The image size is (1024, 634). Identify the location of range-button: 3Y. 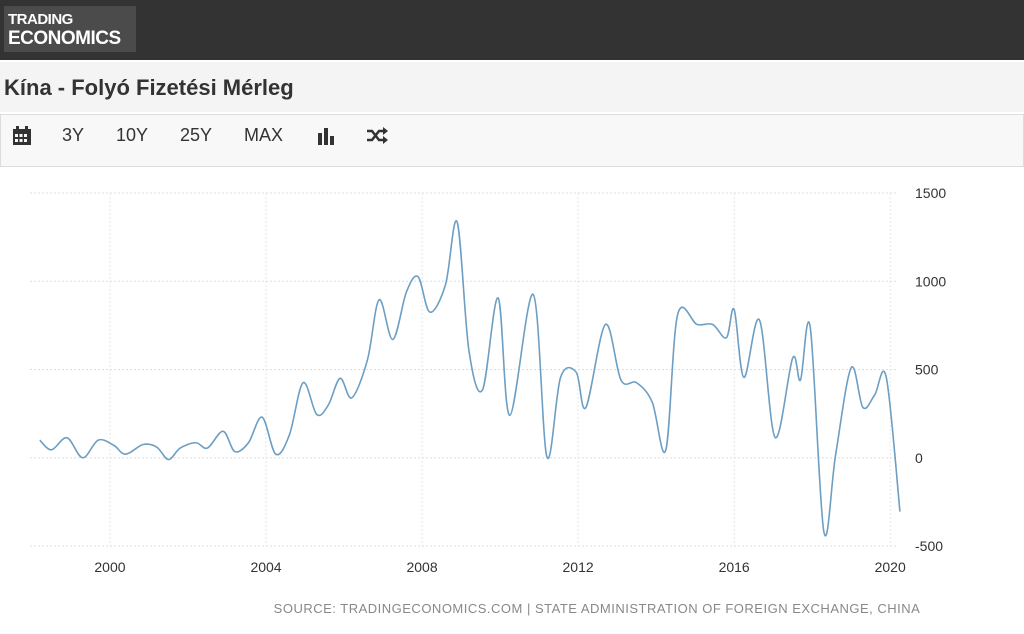
(73, 135).